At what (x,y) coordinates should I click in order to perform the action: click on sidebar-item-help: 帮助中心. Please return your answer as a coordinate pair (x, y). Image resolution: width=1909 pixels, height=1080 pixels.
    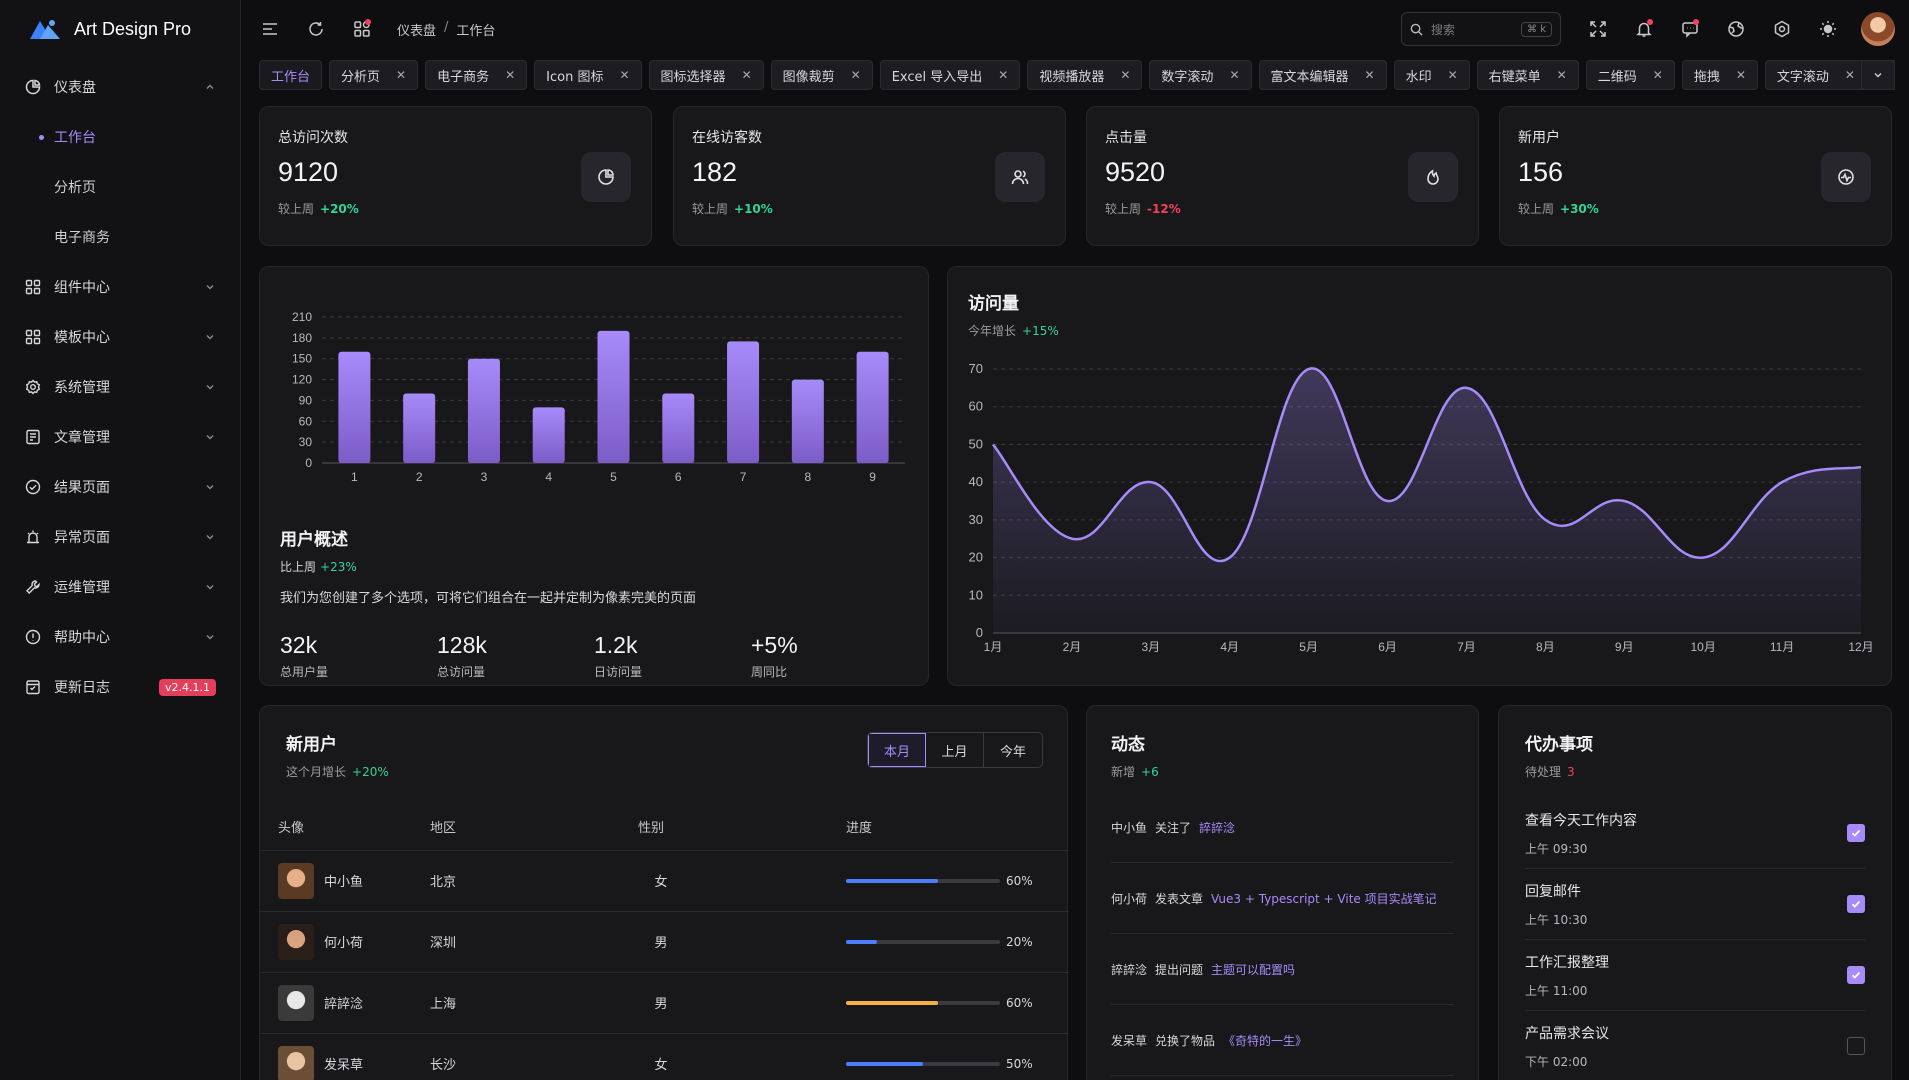
    Looking at the image, I should click on (120, 637).